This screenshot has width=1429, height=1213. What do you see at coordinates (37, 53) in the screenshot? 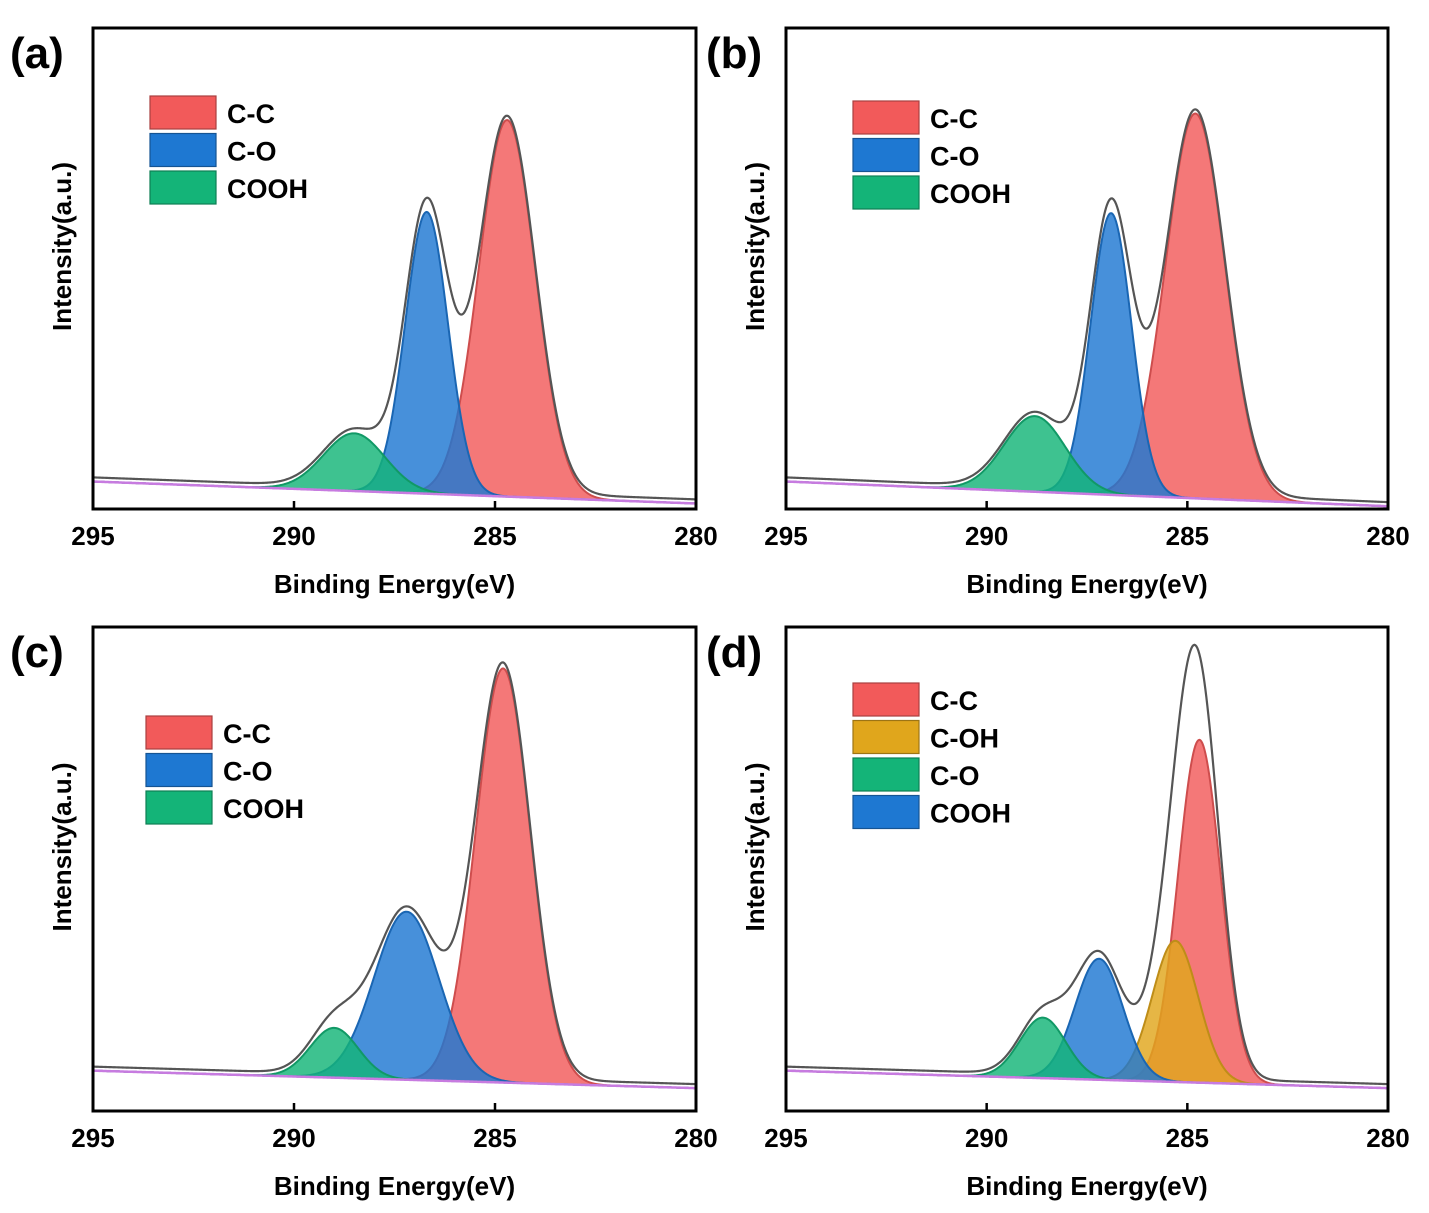
I see `panel-label: (a)` at bounding box center [37, 53].